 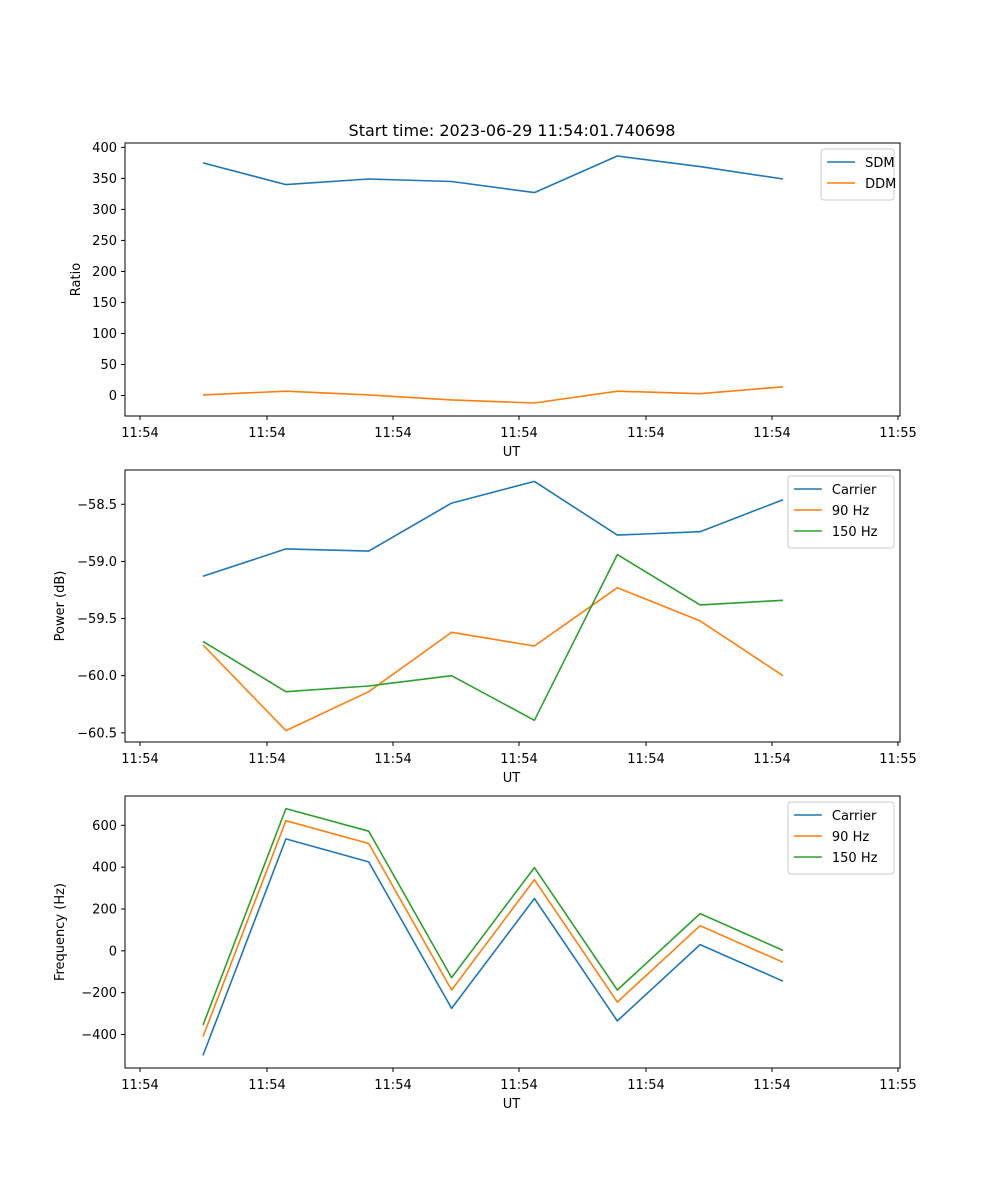 I want to click on series-line-sdm, so click(x=493, y=174).